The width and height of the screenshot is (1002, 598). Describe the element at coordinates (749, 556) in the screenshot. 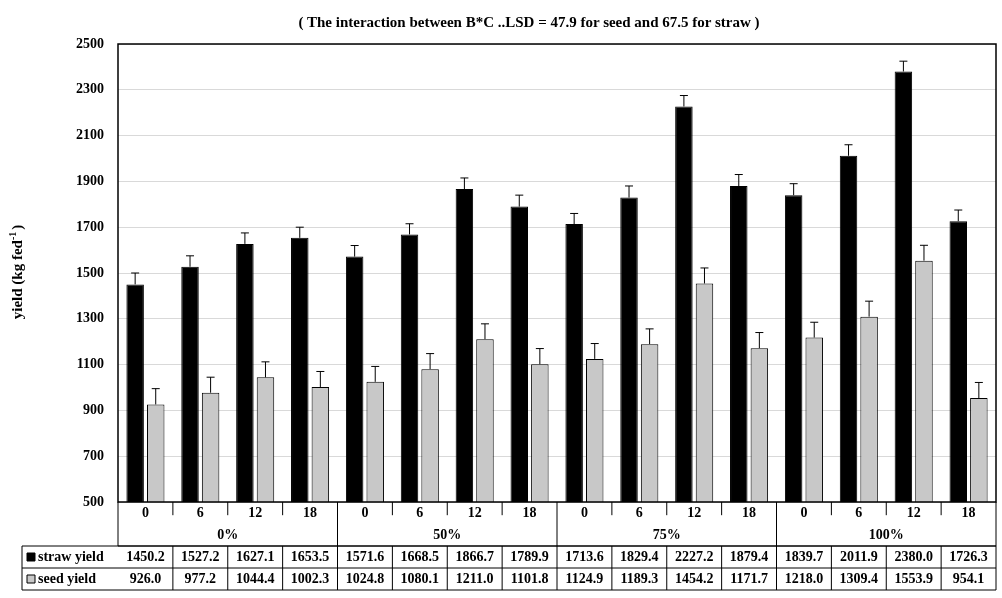

I see `data-label: 1879.4` at that location.